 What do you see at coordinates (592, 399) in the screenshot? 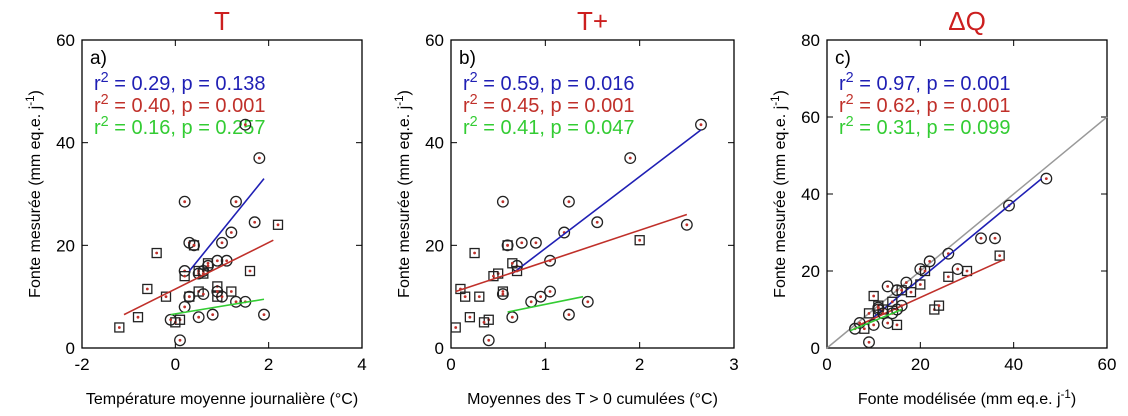
I see `x-axis-label: Moyennes des T > 0 cumulées (°C)` at bounding box center [592, 399].